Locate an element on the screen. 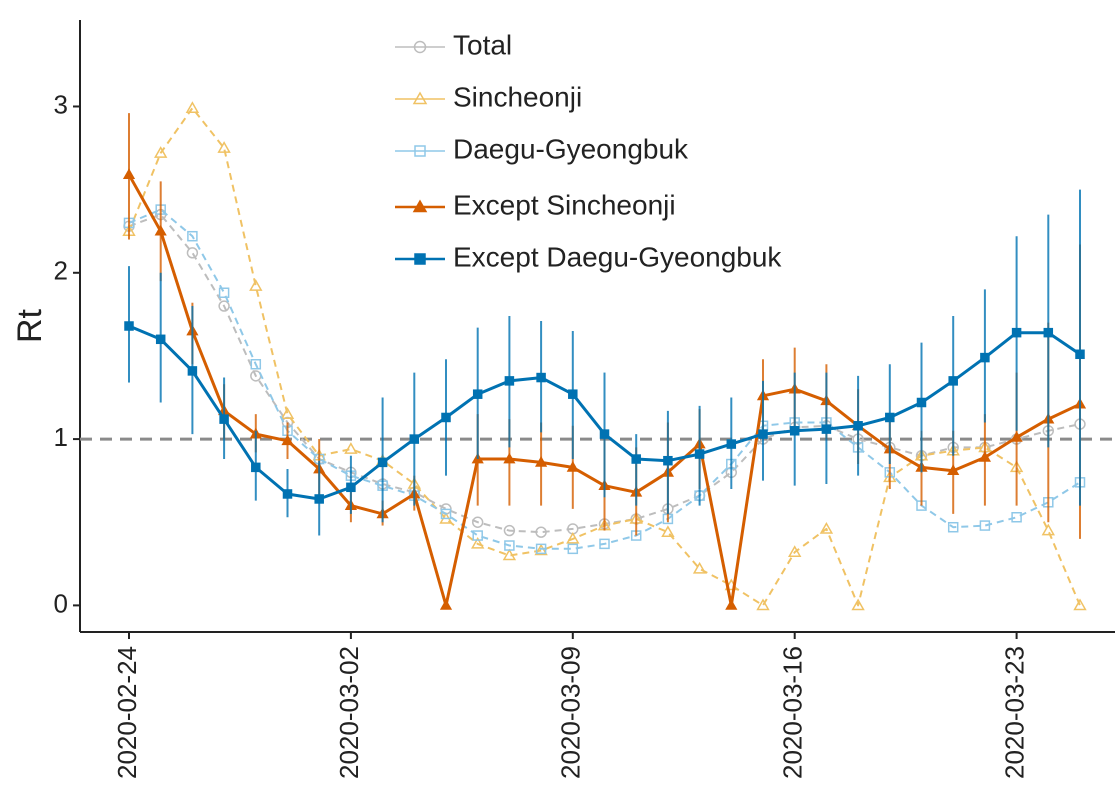  legend-label: Total is located at coordinates (482, 44).